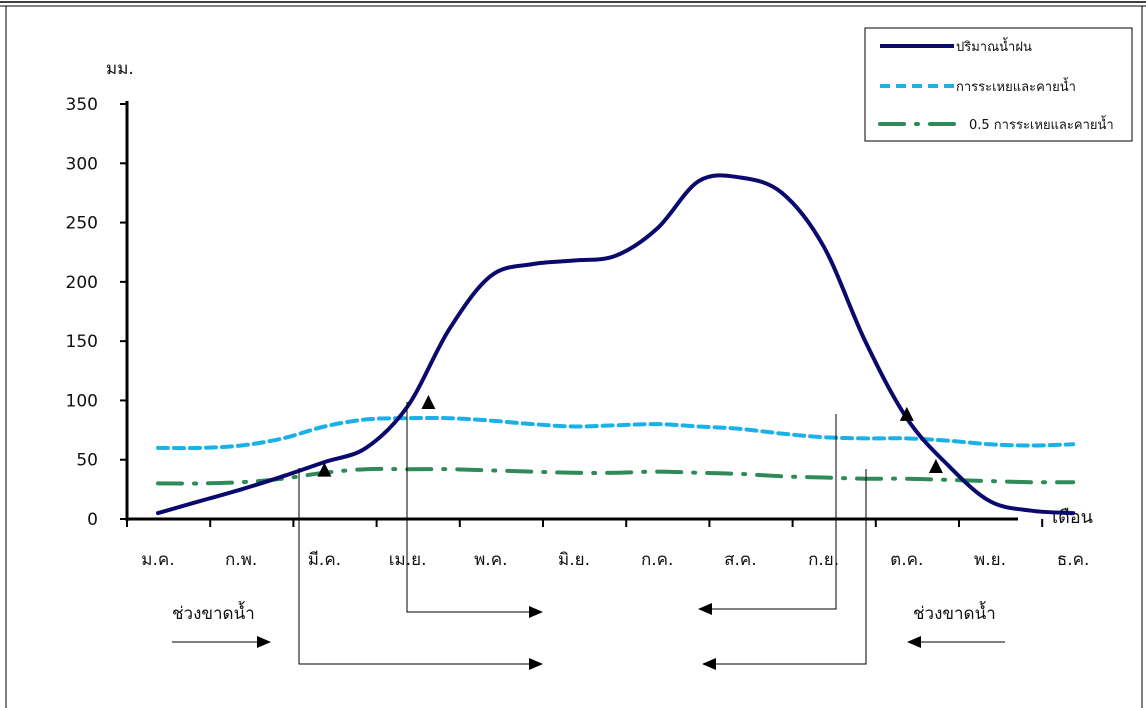 The width and height of the screenshot is (1146, 708). I want to click on intersection-markers, so click(630, 435).